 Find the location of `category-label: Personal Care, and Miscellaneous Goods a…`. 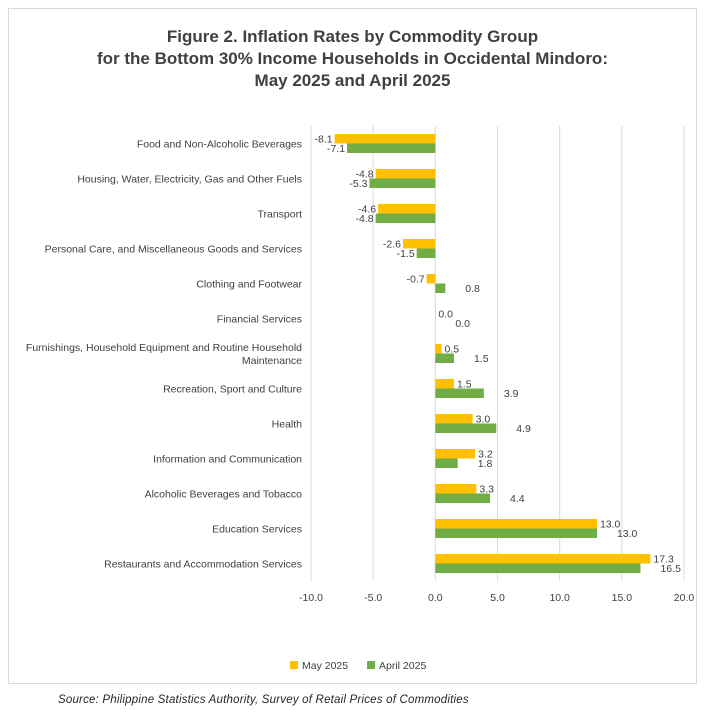

category-label: Personal Care, and Miscellaneous Goods a… is located at coordinates (173, 250).